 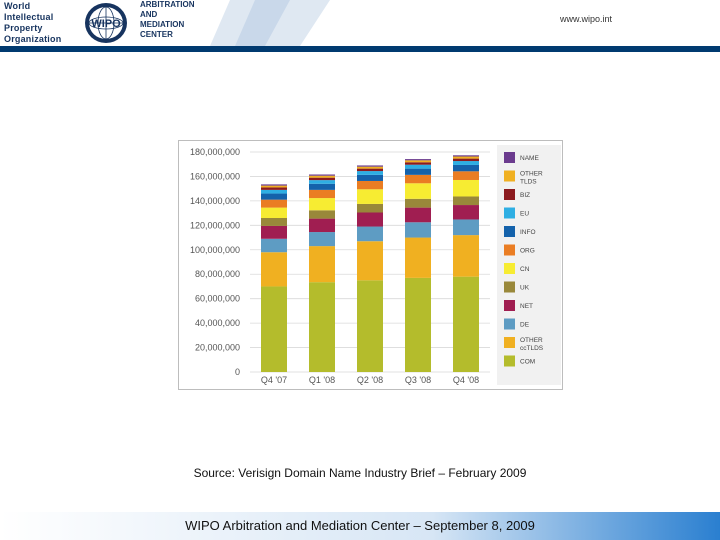 I want to click on y-tick-label: 20,000,000, so click(x=217, y=348).